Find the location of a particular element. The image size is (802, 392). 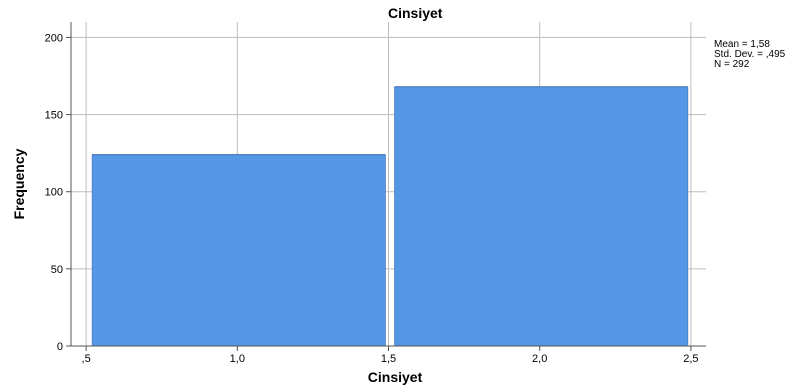

x-tick-label: 1,5 is located at coordinates (388, 359).